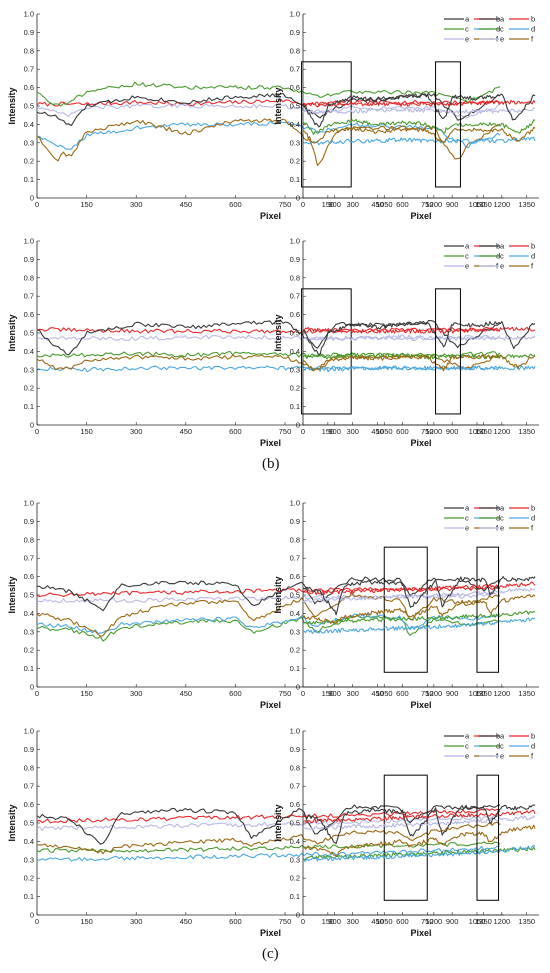 The width and height of the screenshot is (550, 973). What do you see at coordinates (502, 266) in the screenshot?
I see `legend-label-e: e` at bounding box center [502, 266].